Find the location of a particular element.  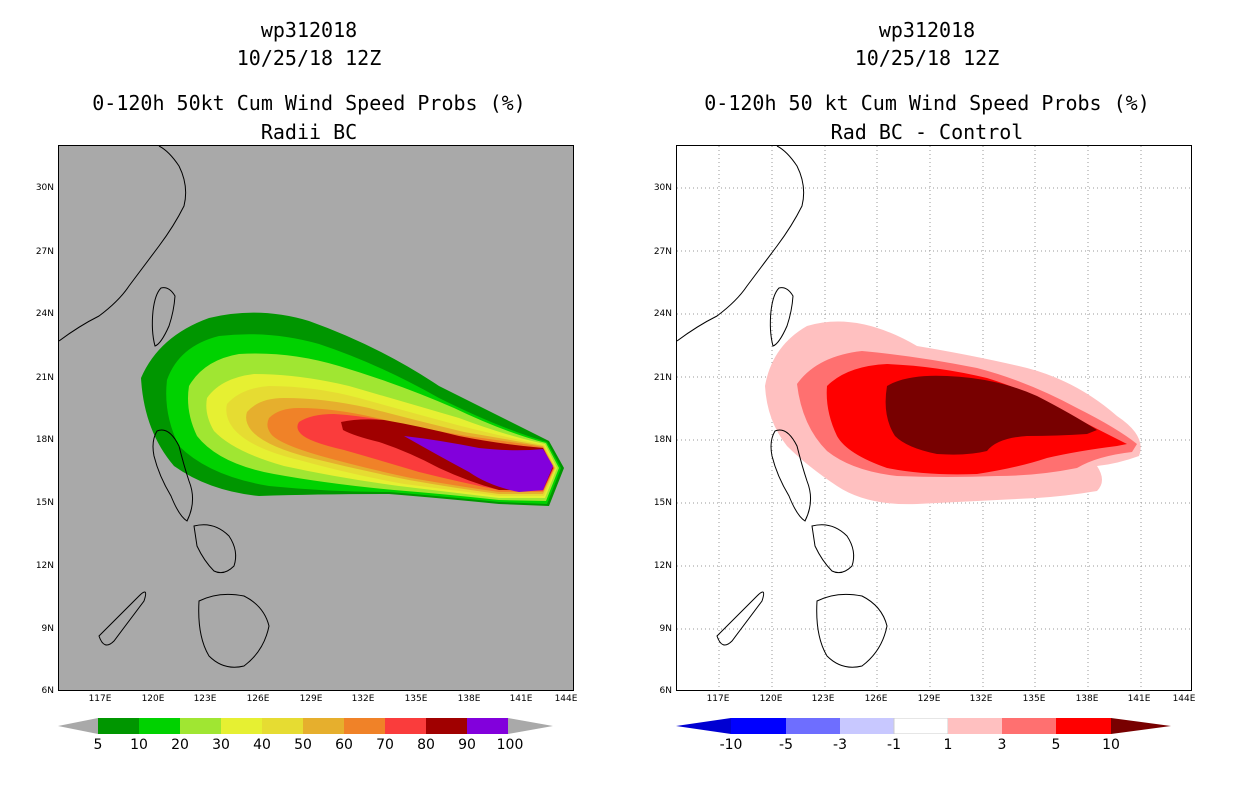

difference-contours is located at coordinates (953, 413).